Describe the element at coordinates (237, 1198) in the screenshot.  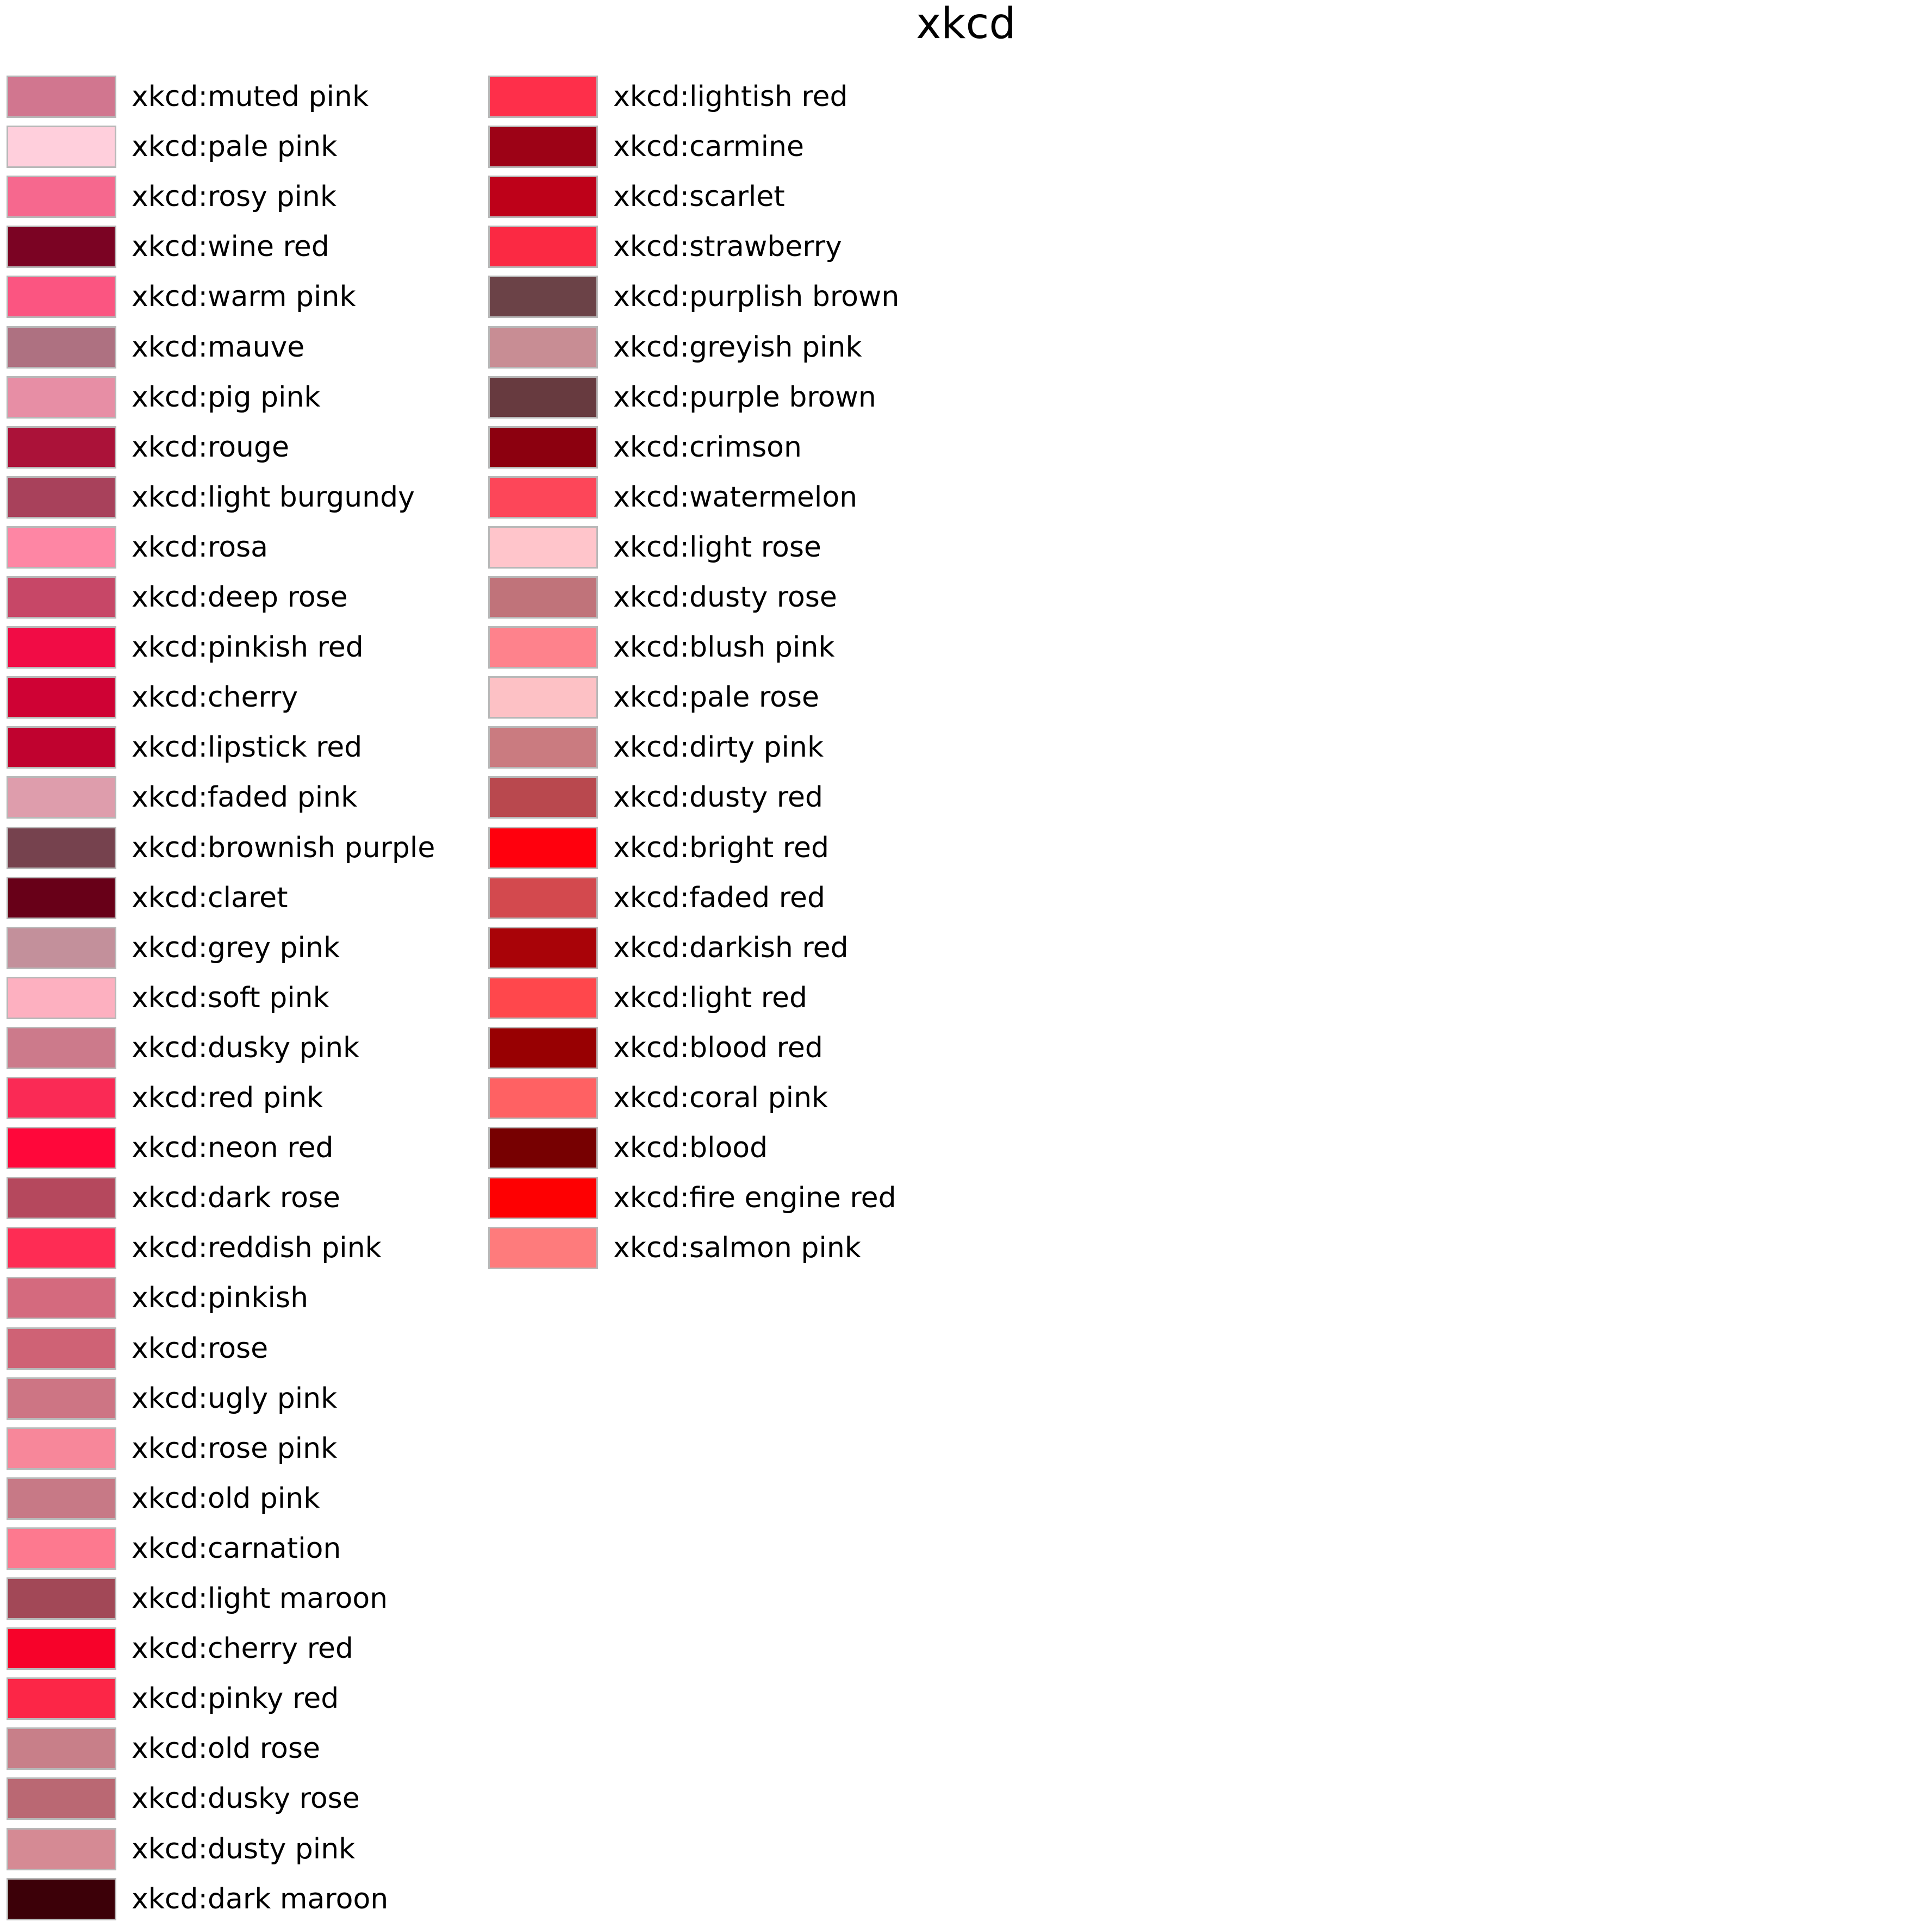
I see `color-label: xkcd:dark rose` at that location.